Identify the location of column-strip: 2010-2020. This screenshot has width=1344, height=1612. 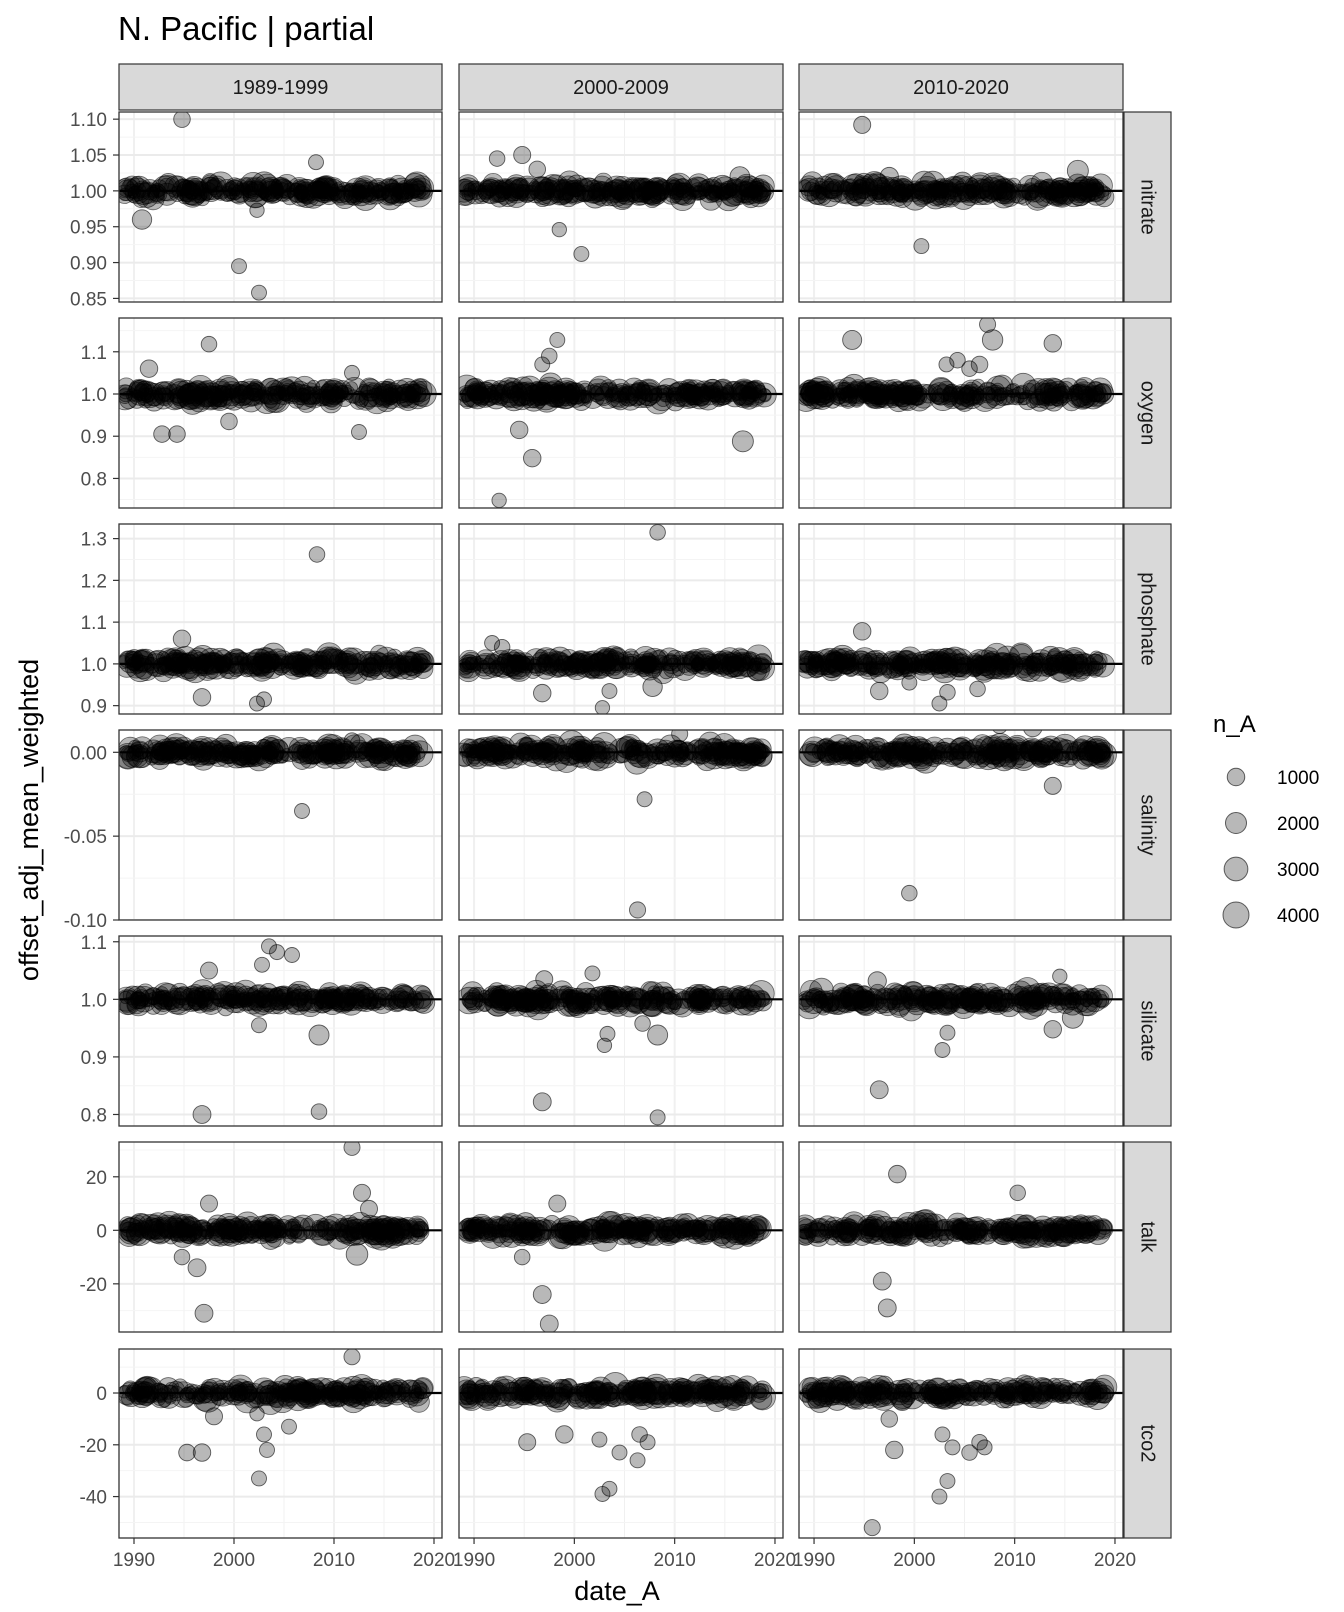
(961, 87).